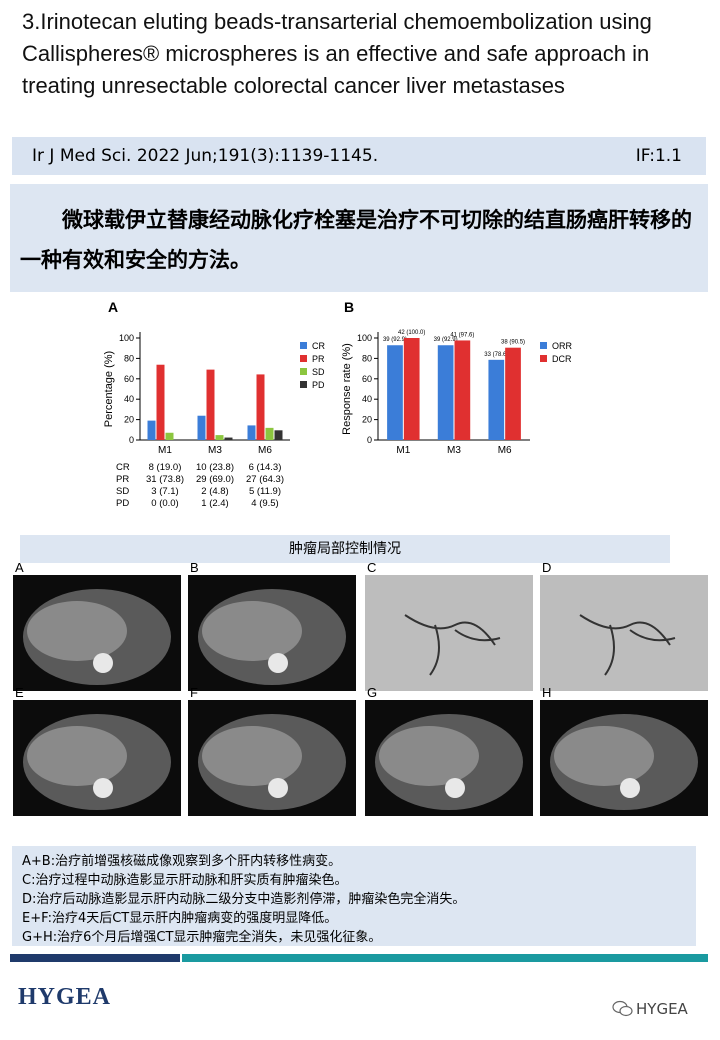  Describe the element at coordinates (265, 467) in the screenshot. I see `table-cell: 6 (14.3)` at that location.